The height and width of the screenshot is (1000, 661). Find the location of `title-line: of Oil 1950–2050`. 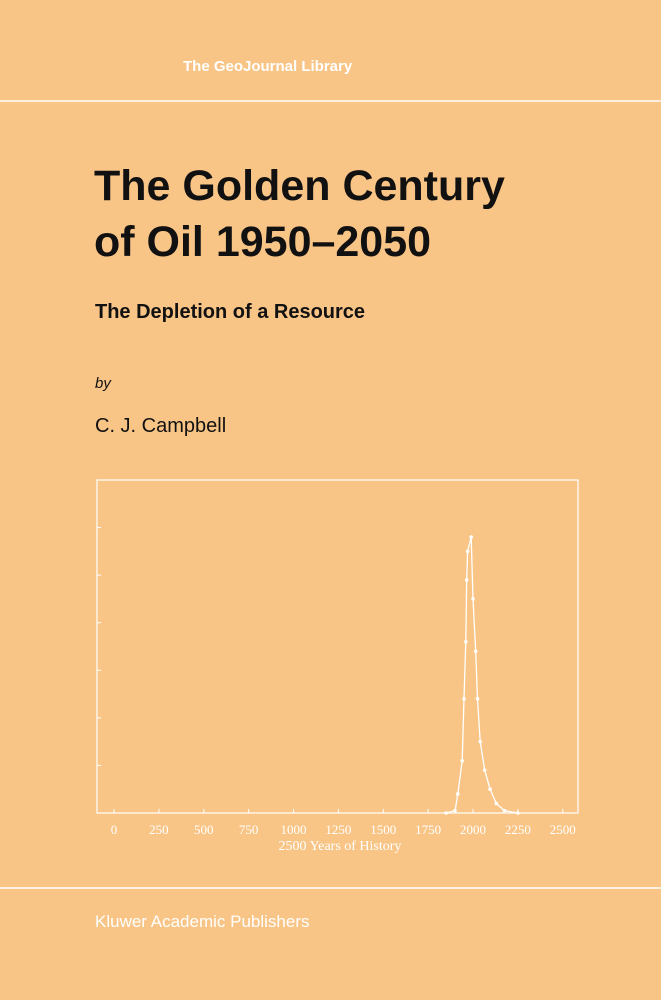

title-line: of Oil 1950–2050 is located at coordinates (262, 242).